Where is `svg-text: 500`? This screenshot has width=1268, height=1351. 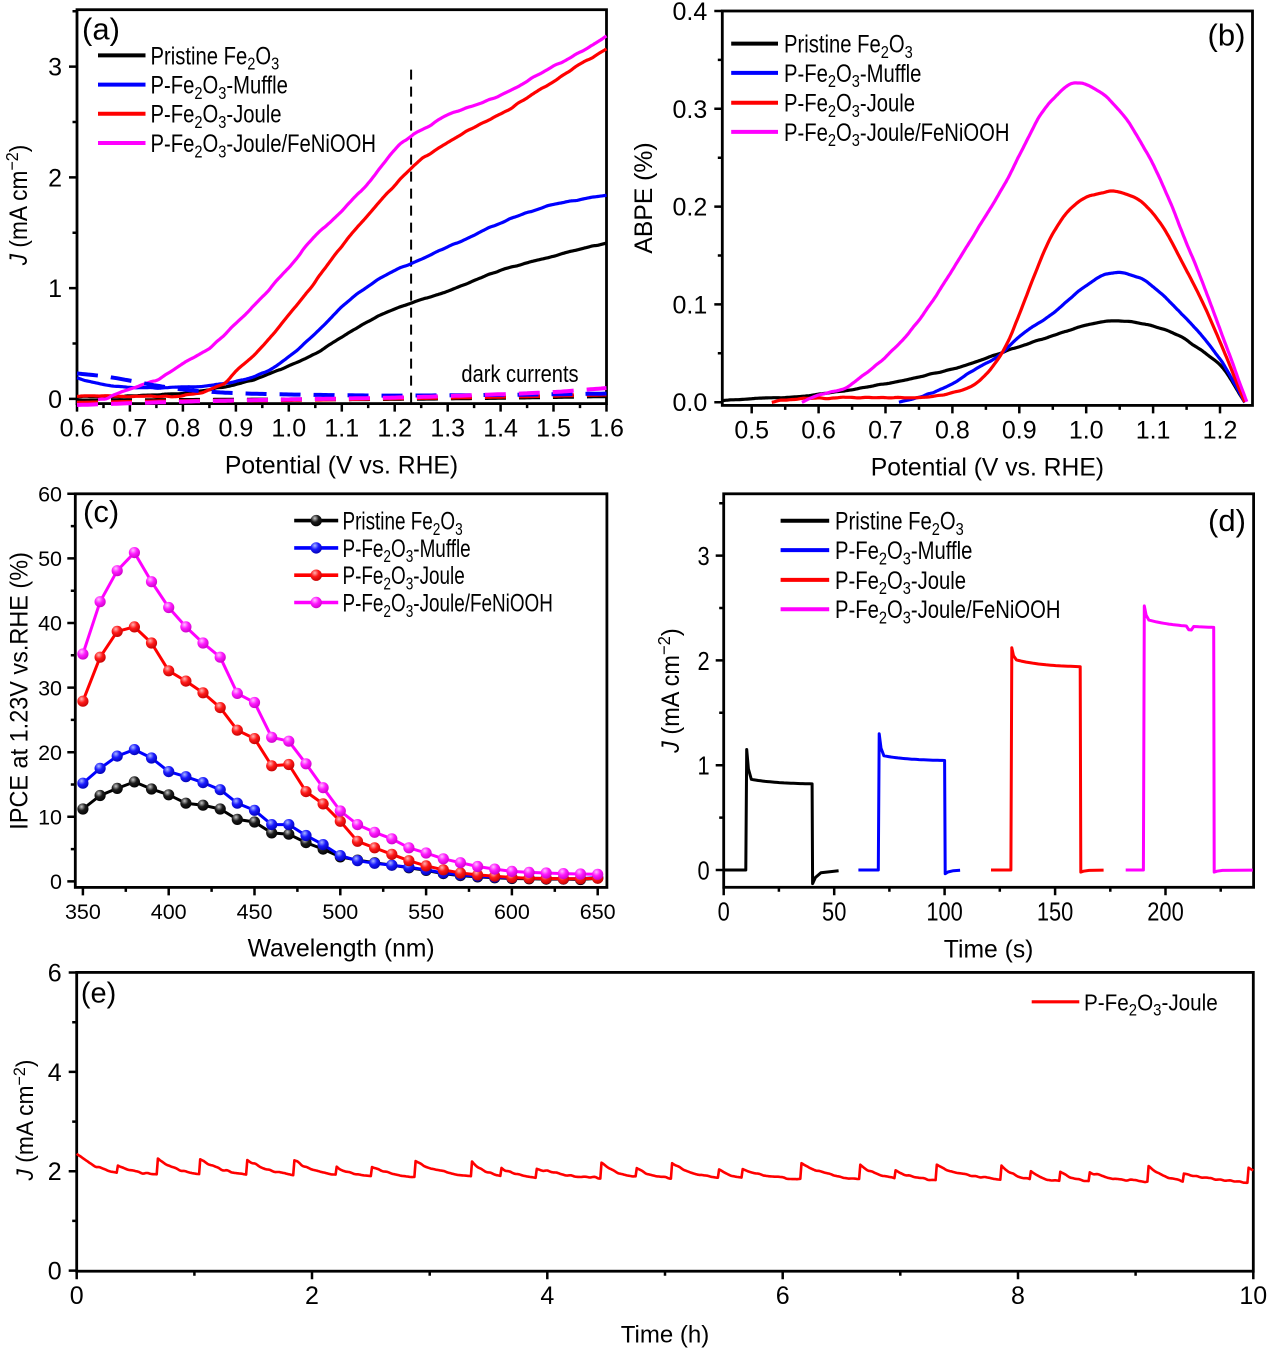 svg-text: 500 is located at coordinates (340, 912).